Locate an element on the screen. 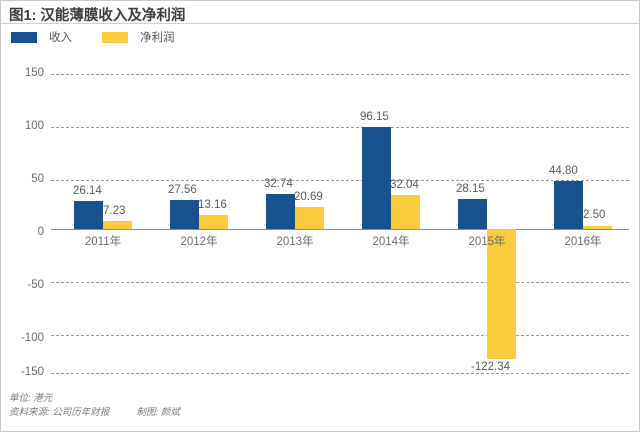  legend-label-profit: 净利润 is located at coordinates (157, 38).